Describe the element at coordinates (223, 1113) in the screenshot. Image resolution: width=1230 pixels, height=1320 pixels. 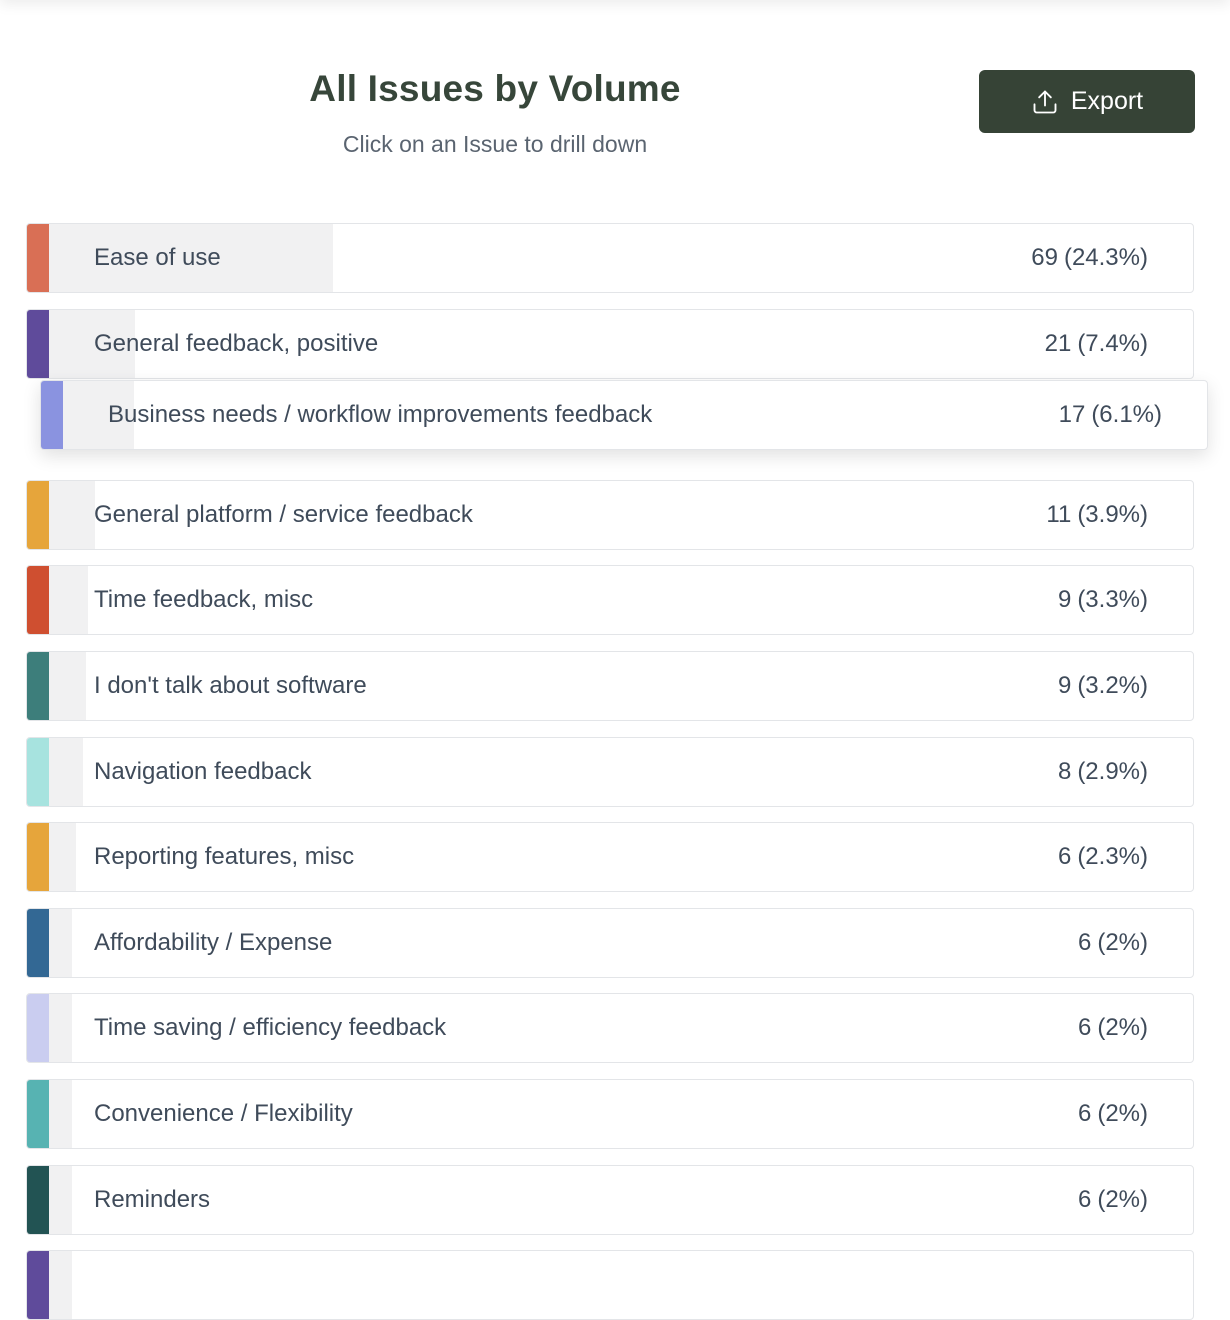
I see `issue-label: Convenience / Flexibility` at that location.